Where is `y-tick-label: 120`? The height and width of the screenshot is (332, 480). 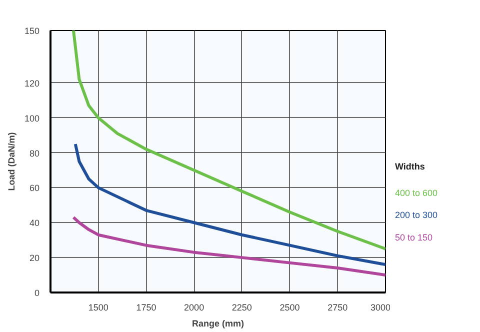
y-tick-label: 120 is located at coordinates (32, 83).